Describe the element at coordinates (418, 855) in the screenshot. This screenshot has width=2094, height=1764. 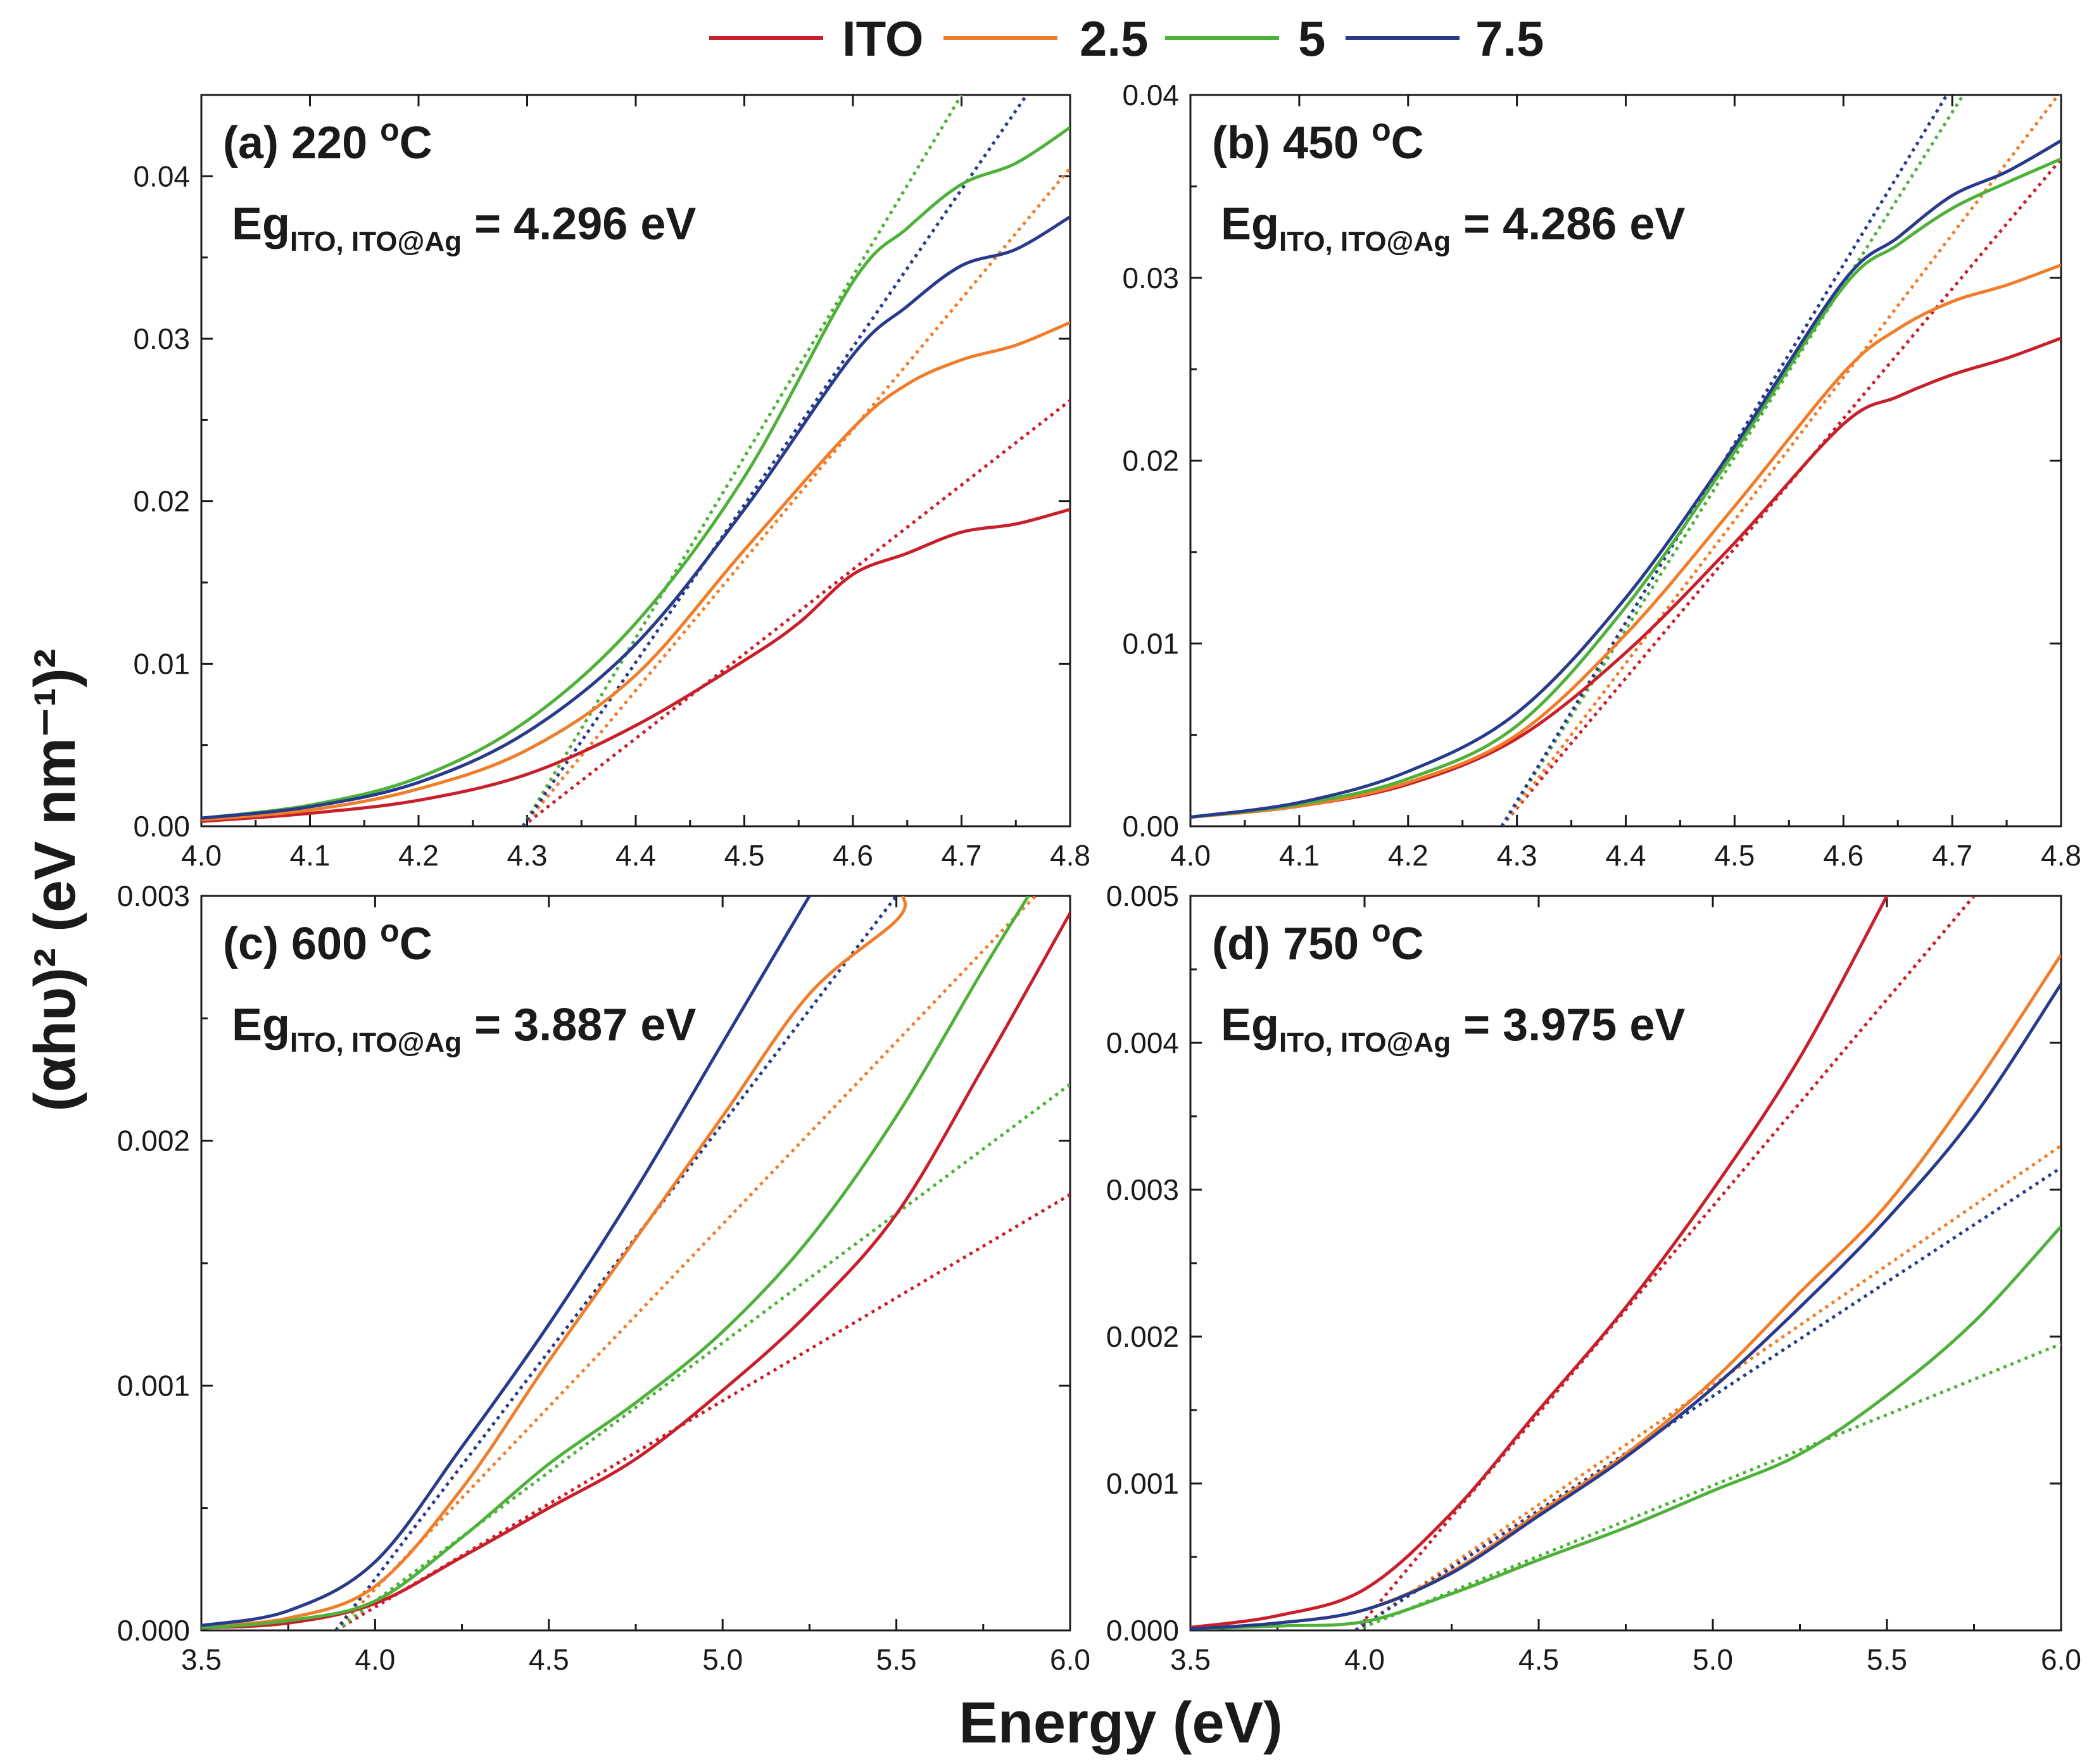
I see `x-tick-label: 4.2` at that location.